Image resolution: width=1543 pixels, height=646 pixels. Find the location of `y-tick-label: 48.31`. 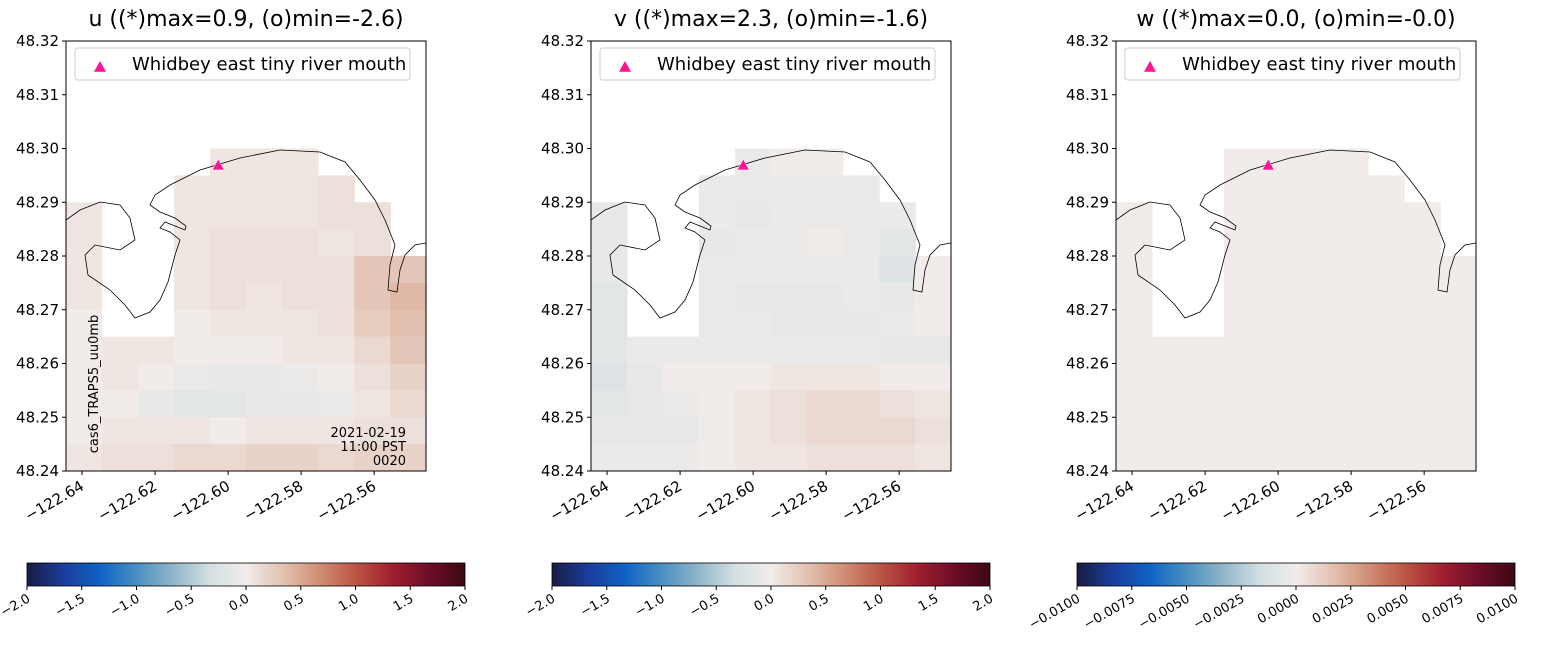

y-tick-label: 48.31 is located at coordinates (562, 95).